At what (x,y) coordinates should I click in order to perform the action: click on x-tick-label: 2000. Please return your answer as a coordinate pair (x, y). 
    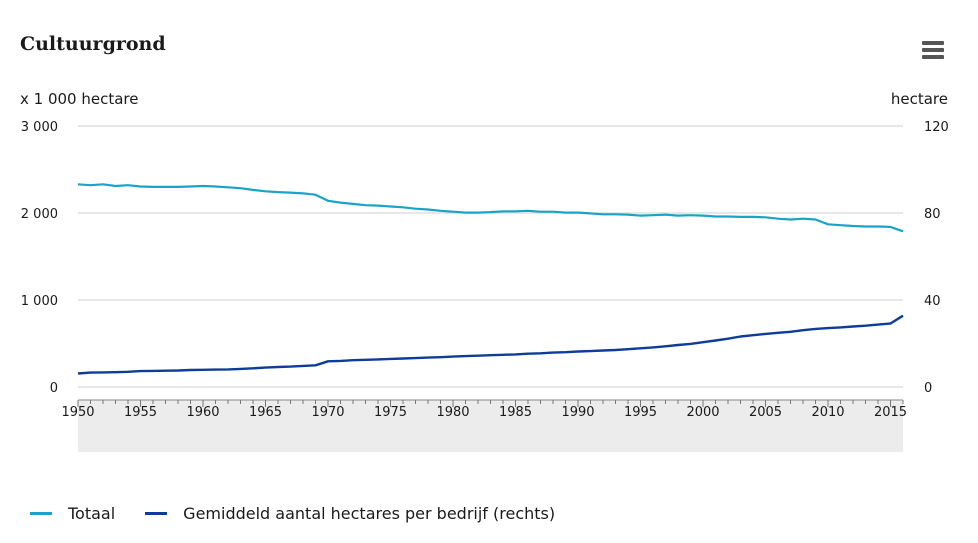
    Looking at the image, I should click on (702, 412).